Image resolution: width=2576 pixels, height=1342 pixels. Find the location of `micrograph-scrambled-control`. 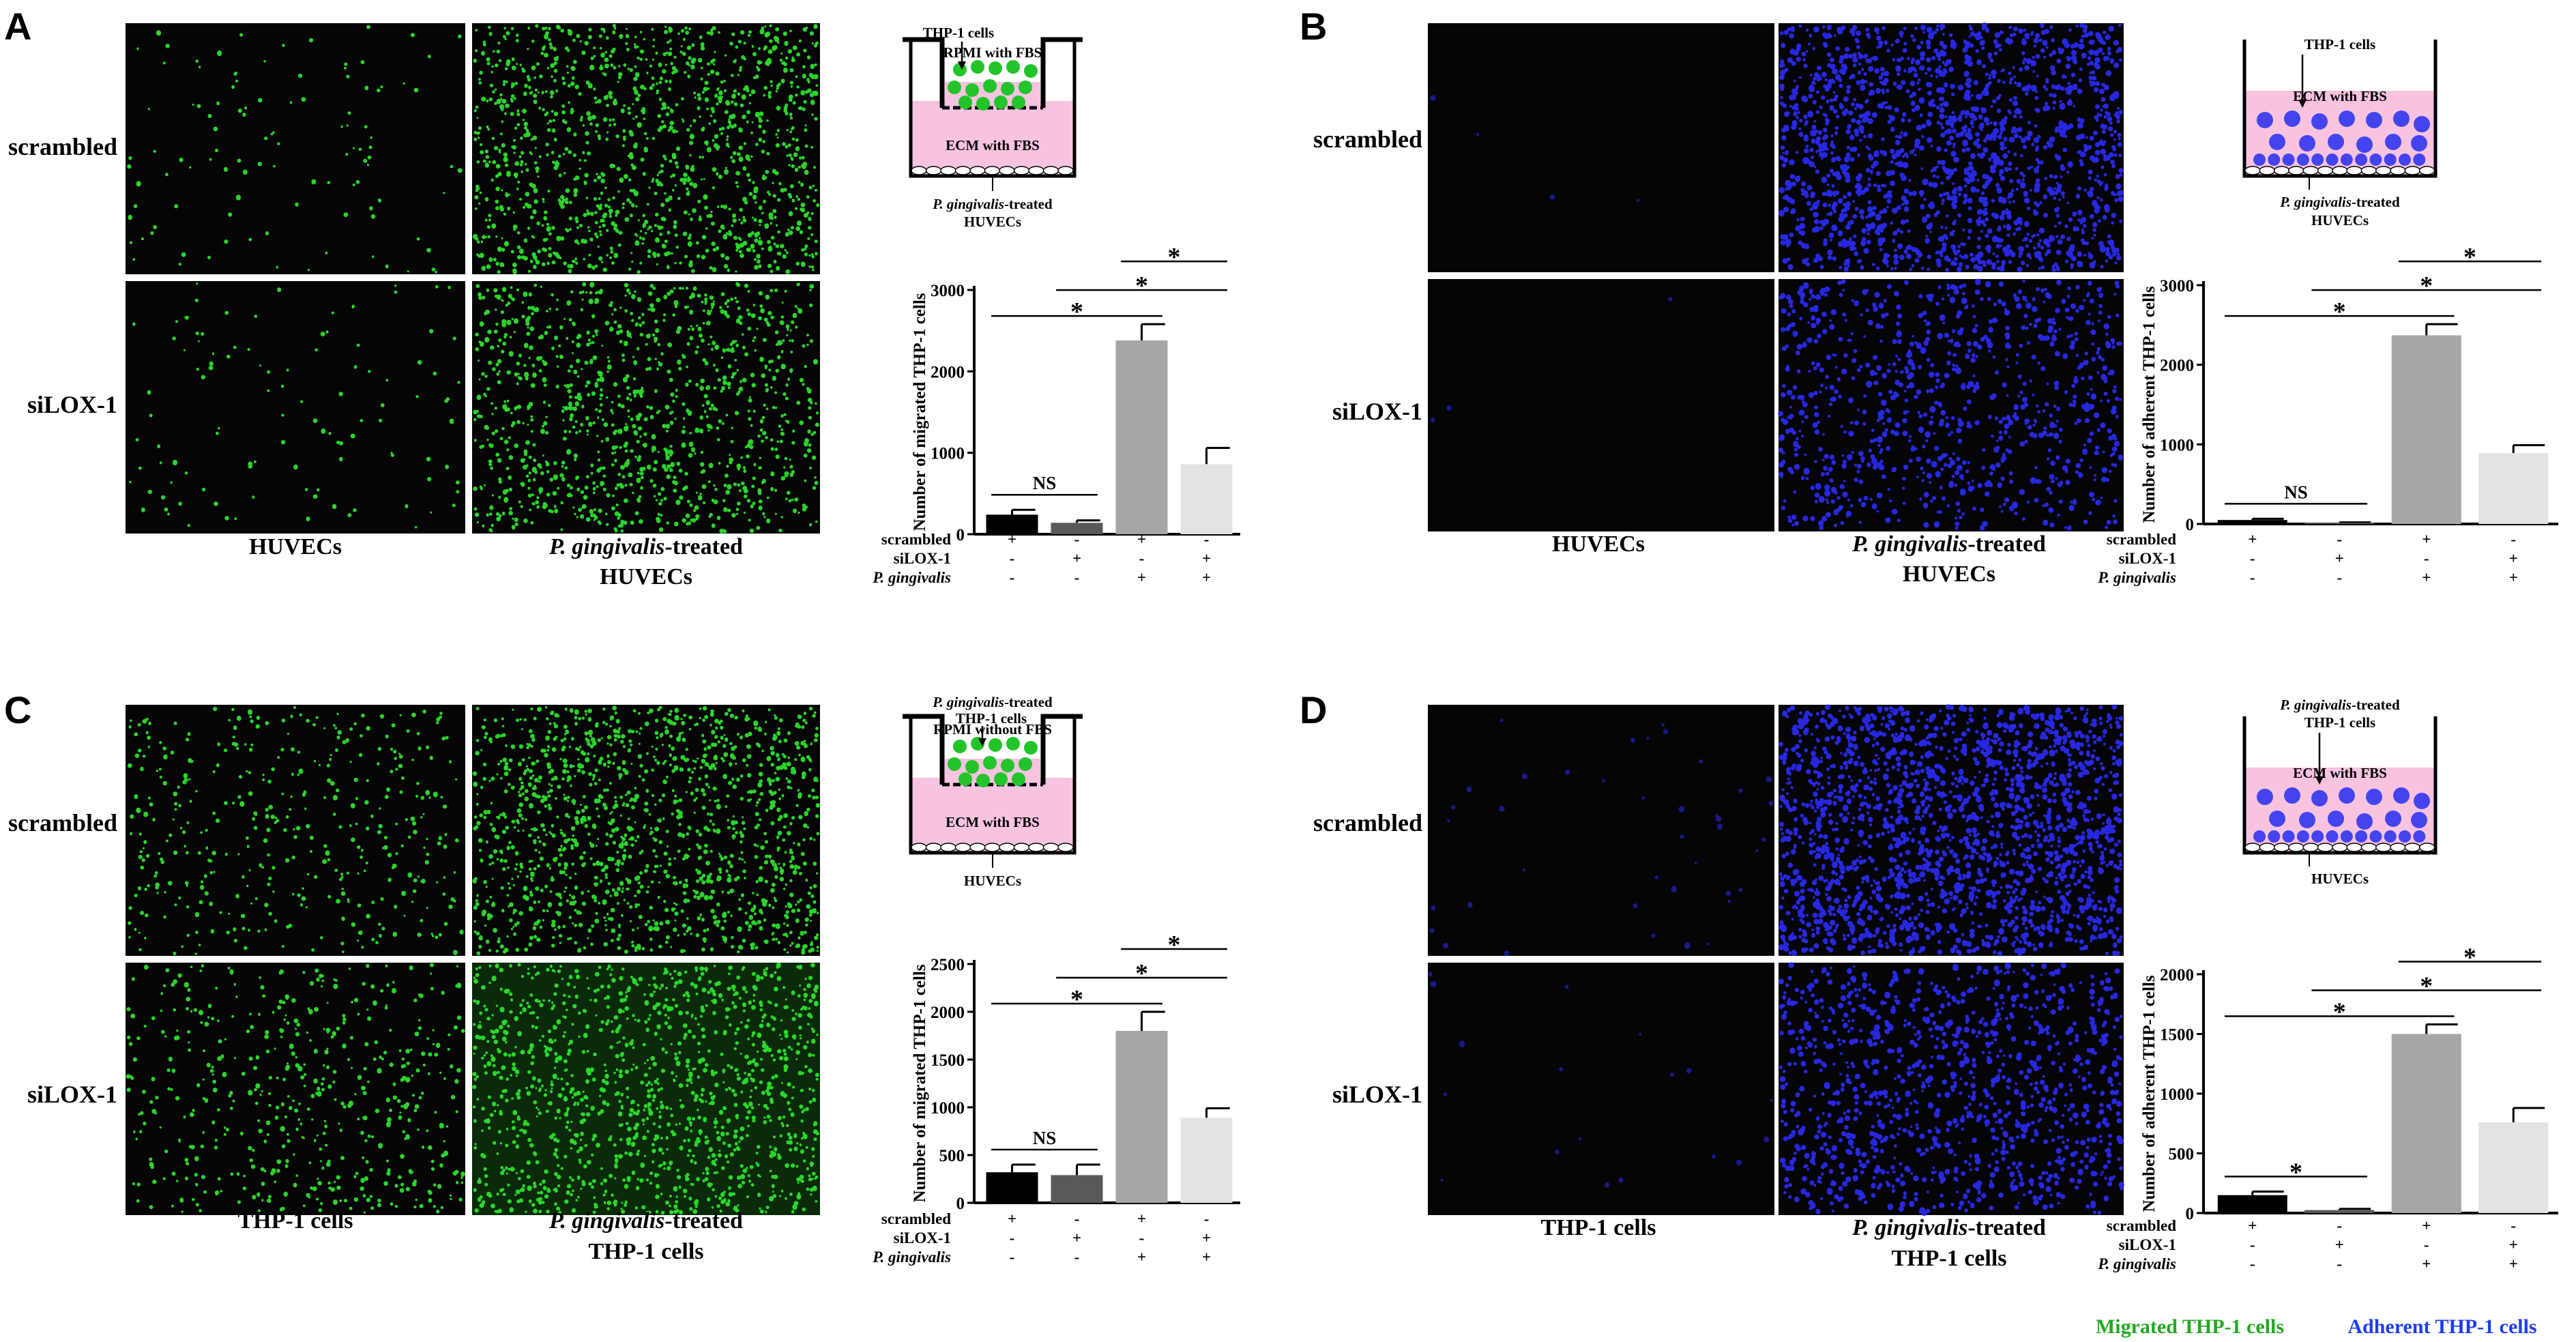

micrograph-scrambled-control is located at coordinates (295, 148).